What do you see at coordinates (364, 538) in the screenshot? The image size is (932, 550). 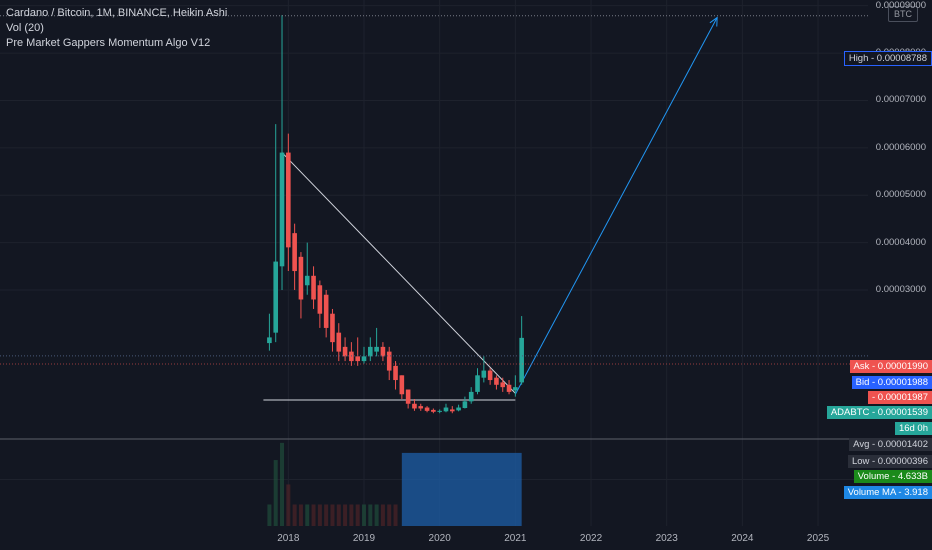 I see `time-tick-label: 2019` at bounding box center [364, 538].